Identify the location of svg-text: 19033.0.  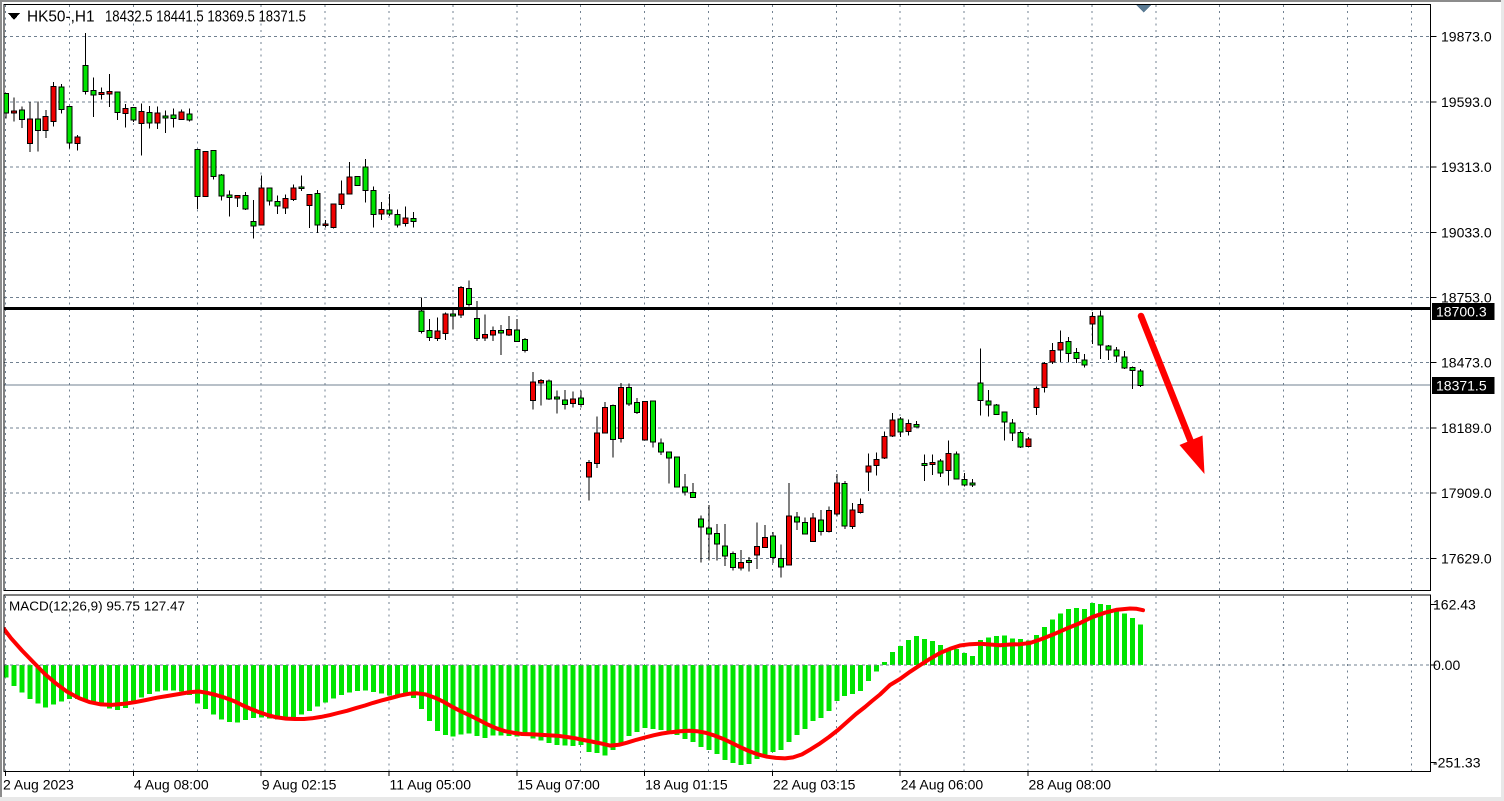
(1466, 232).